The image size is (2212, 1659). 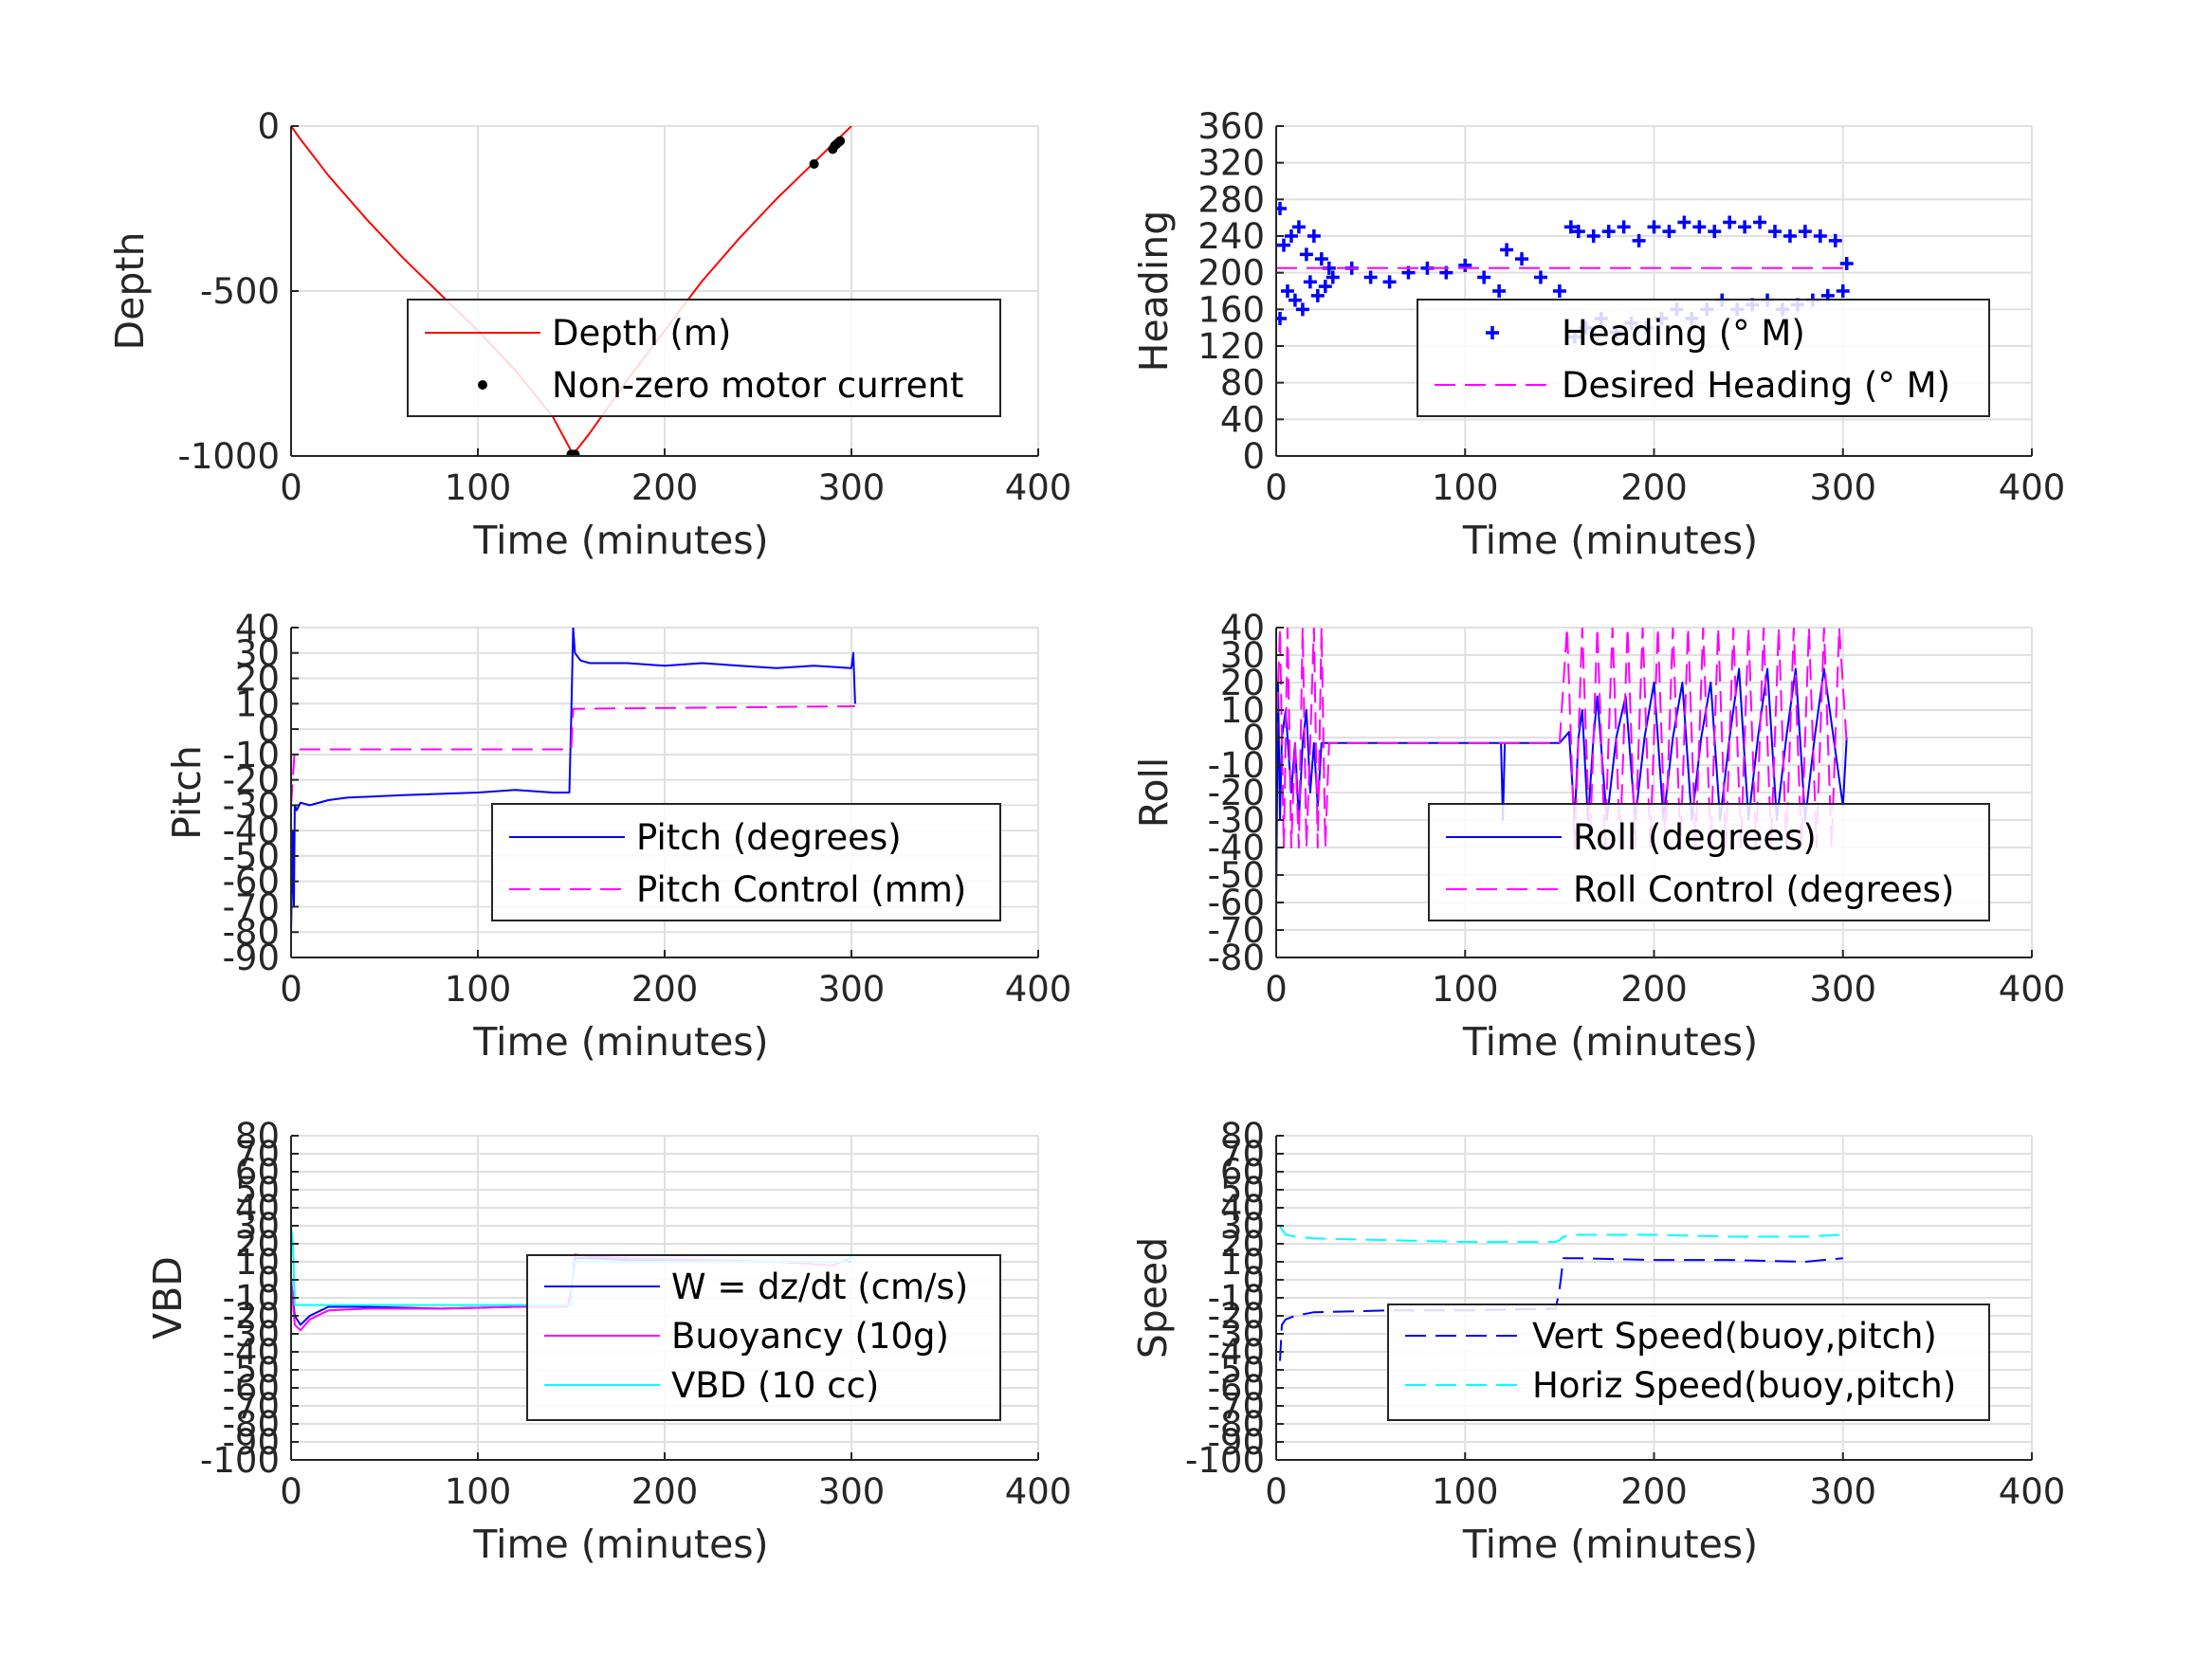 What do you see at coordinates (1236, 875) in the screenshot?
I see `y-tick-label: -50` at bounding box center [1236, 875].